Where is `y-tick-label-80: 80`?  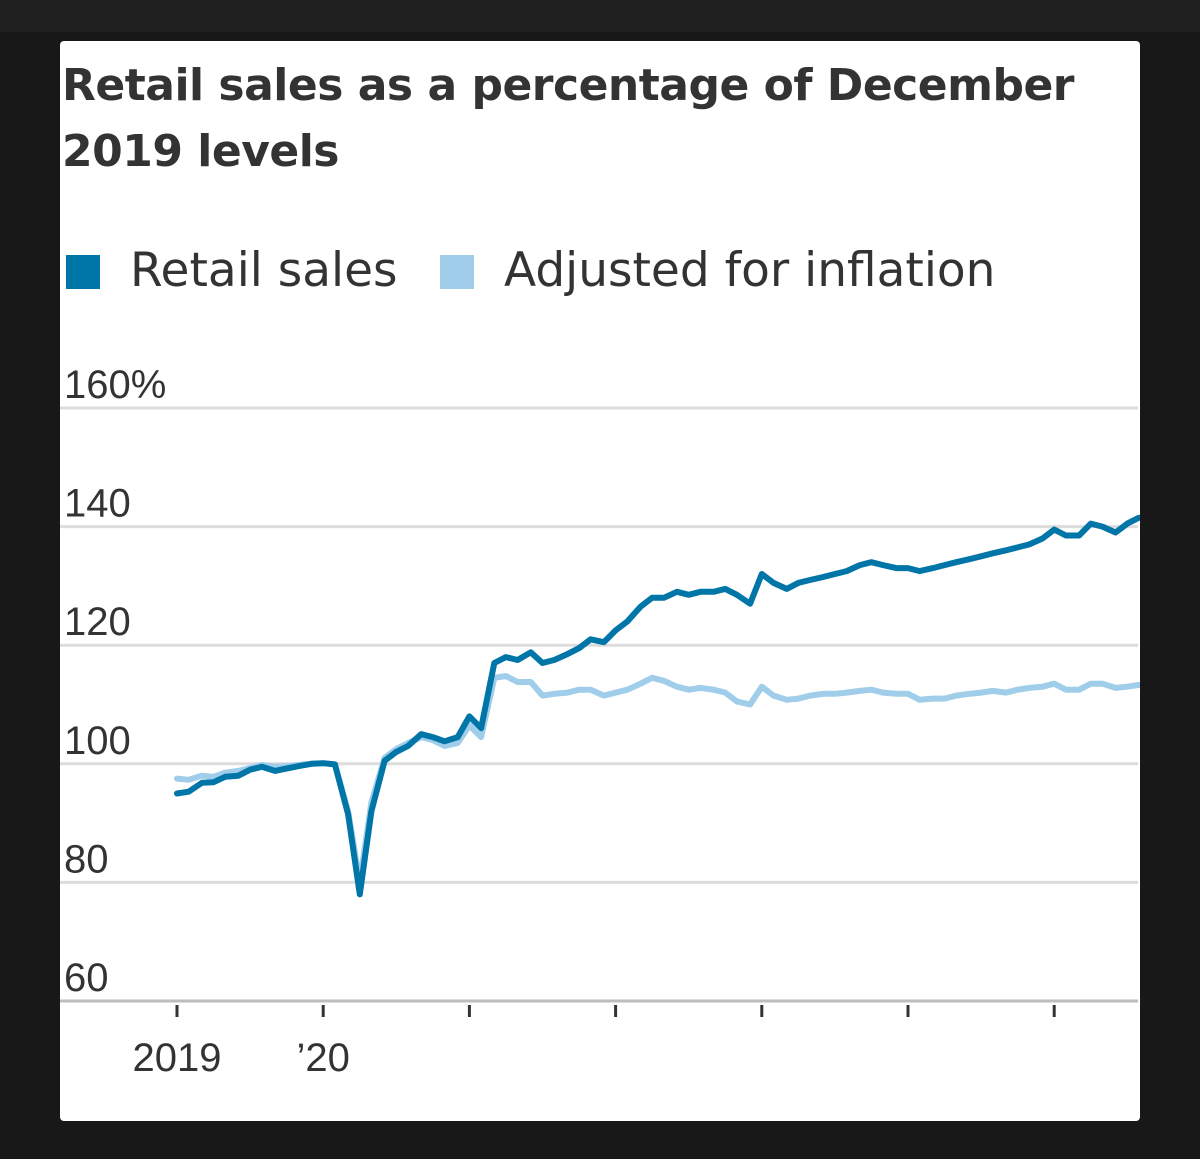 y-tick-label-80: 80 is located at coordinates (86, 859).